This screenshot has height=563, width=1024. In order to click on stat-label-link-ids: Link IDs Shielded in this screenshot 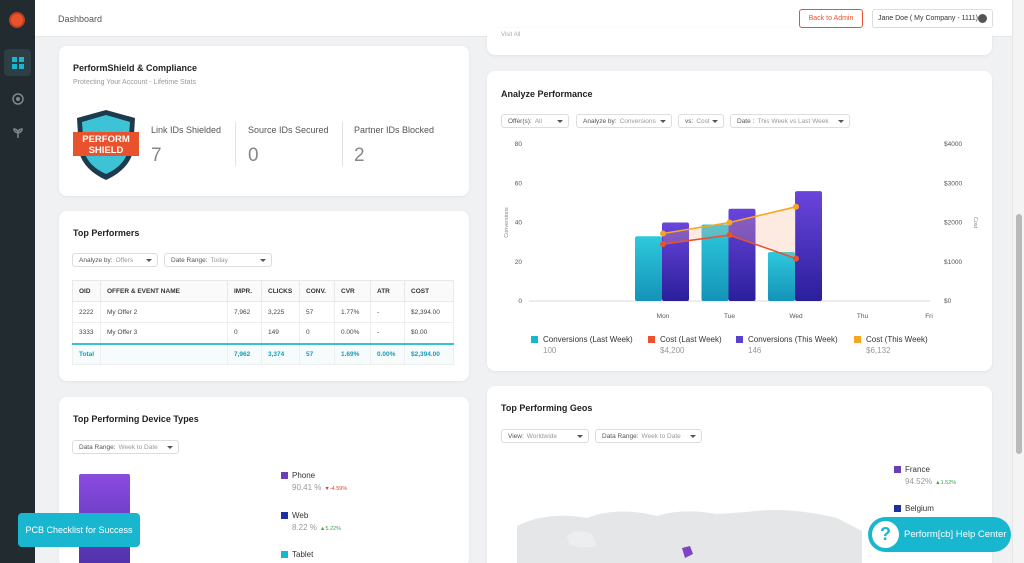, I will do `click(186, 130)`.